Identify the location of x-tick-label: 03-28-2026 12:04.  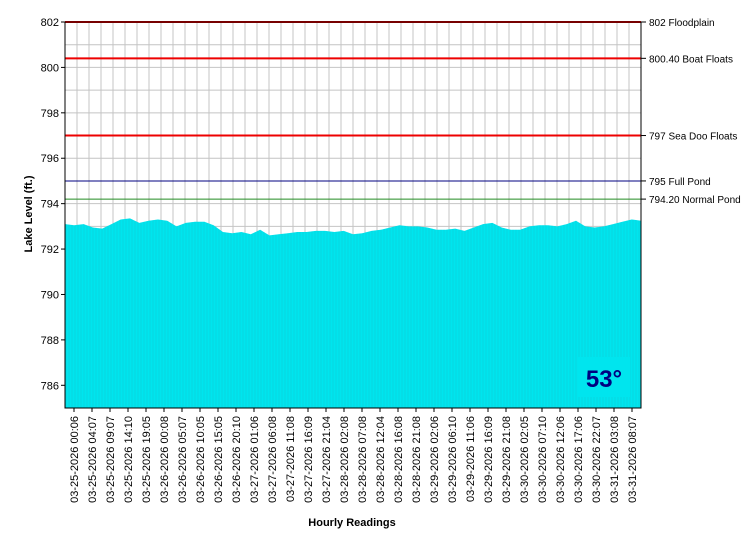
(381, 459).